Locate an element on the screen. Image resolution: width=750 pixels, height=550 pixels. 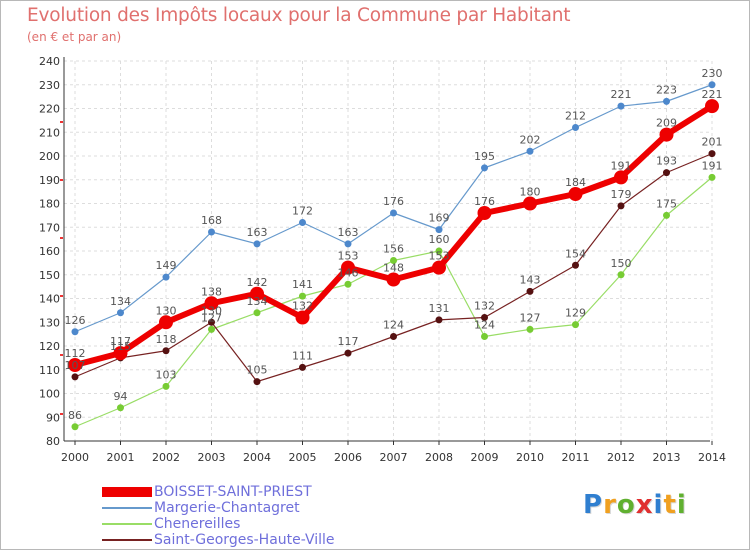
x-tick-label: 2011 is located at coordinates (576, 457).